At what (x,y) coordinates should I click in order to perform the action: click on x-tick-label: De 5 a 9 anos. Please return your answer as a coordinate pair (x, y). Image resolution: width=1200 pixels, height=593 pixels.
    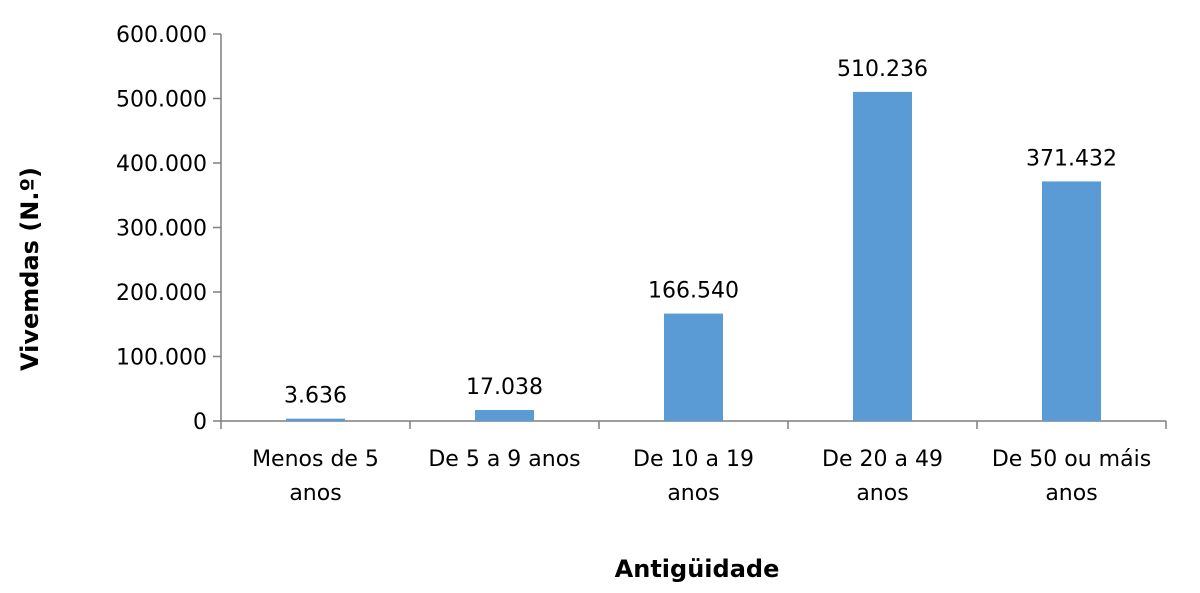
    Looking at the image, I should click on (504, 459).